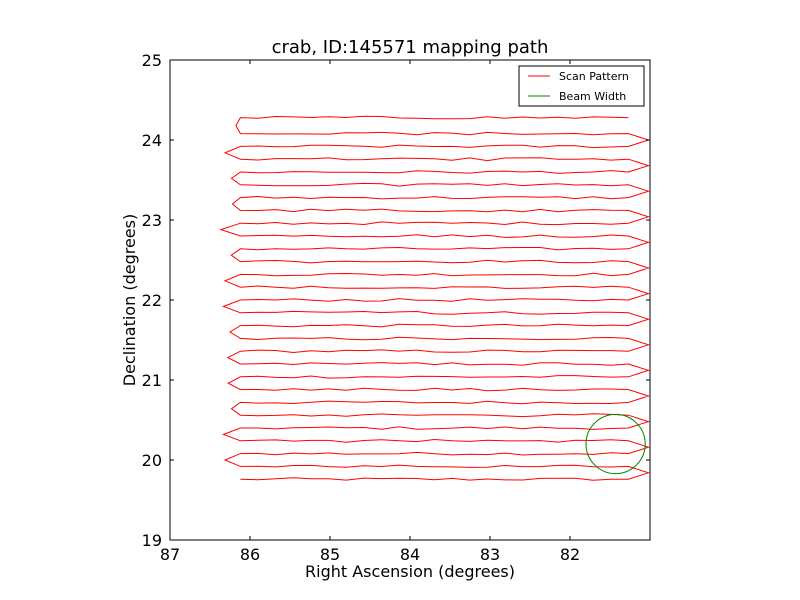 The image size is (800, 600). What do you see at coordinates (410, 571) in the screenshot?
I see `x-axis-label: Right Ascension (degrees)` at bounding box center [410, 571].